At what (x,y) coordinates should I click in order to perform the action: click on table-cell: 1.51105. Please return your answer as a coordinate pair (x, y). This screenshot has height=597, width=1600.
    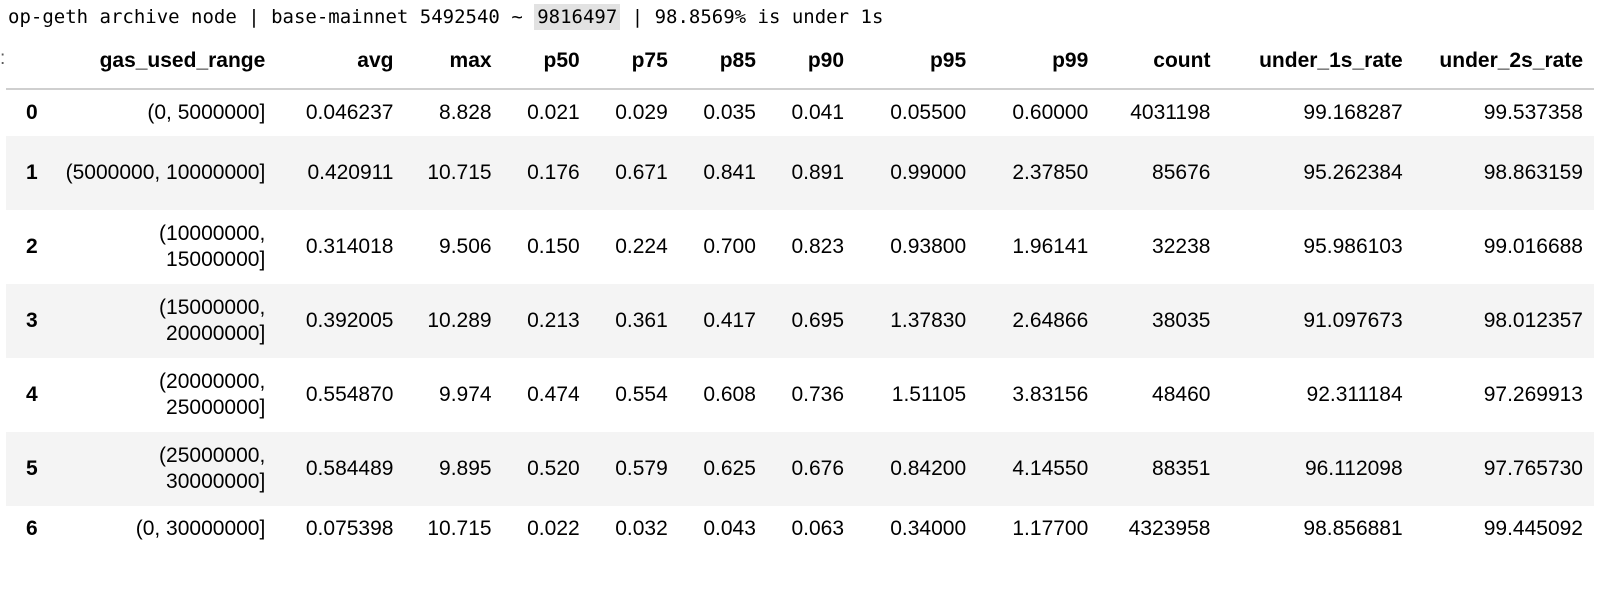
    Looking at the image, I should click on (929, 395).